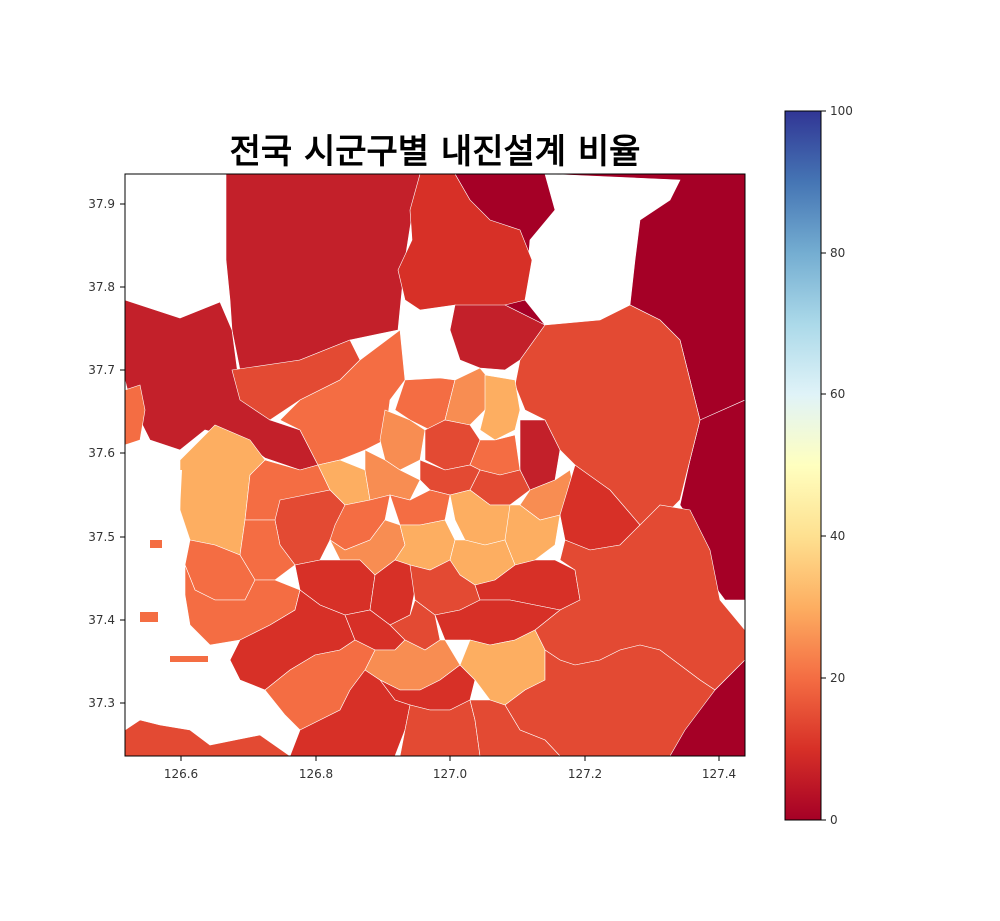 The height and width of the screenshot is (921, 1000). I want to click on region-eunpyeong, so click(402, 440).